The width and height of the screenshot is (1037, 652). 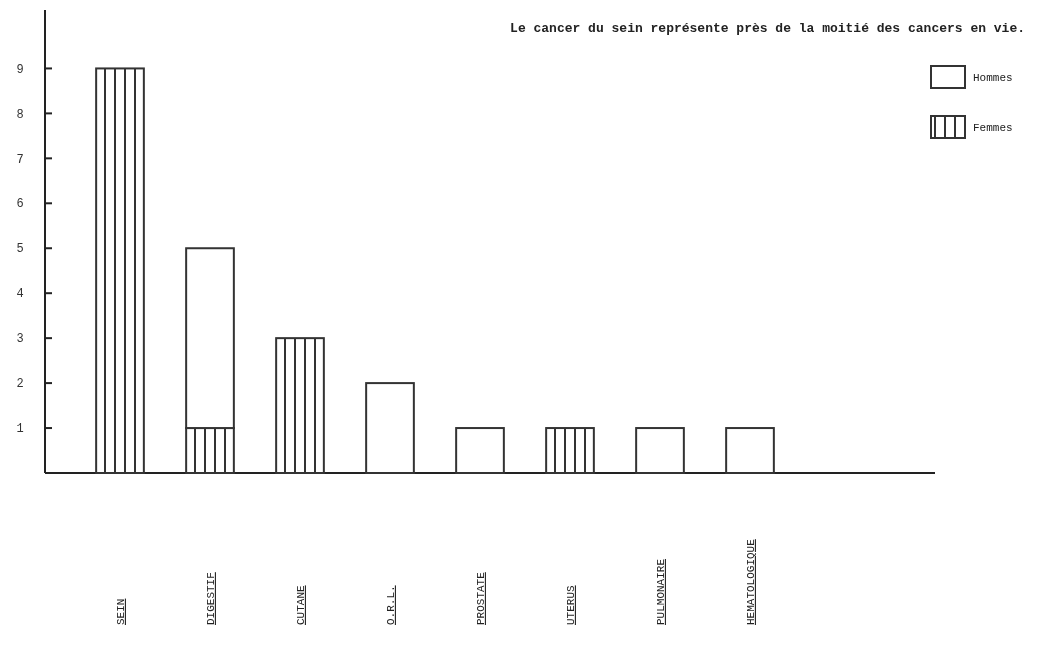 I want to click on legend-label: Femmes, so click(x=993, y=127).